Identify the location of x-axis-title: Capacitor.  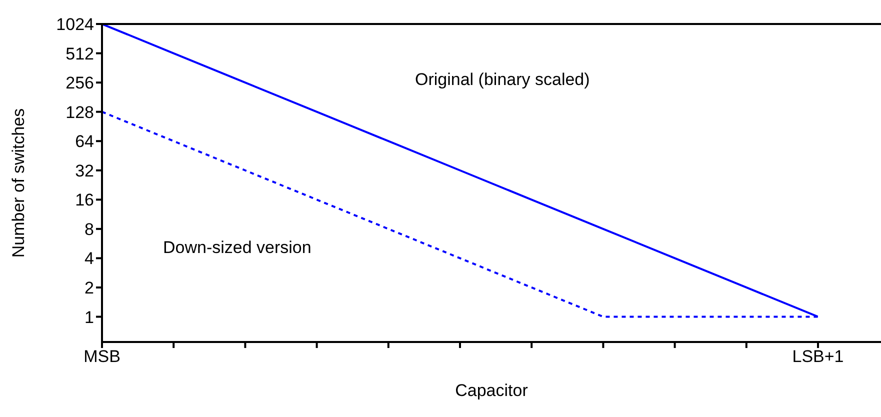
(491, 390).